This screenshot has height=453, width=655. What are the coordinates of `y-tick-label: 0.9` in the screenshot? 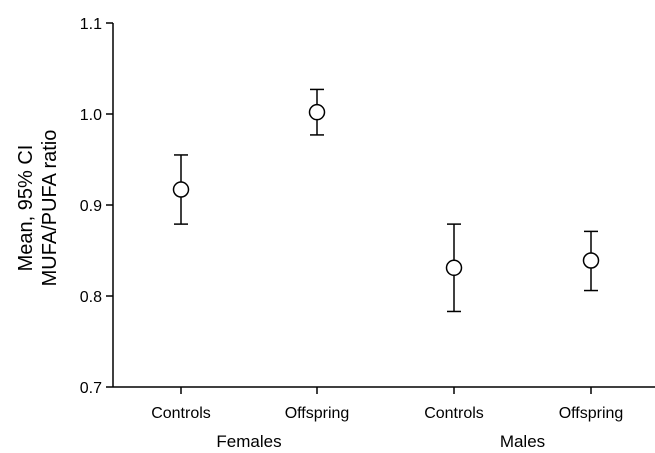 It's located at (91, 206).